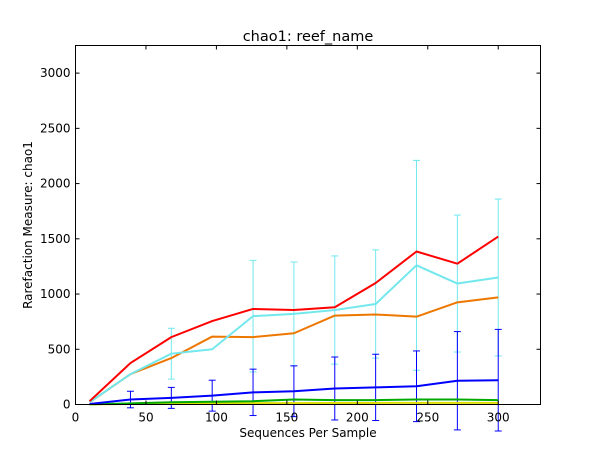  Describe the element at coordinates (55, 184) in the screenshot. I see `y-tick-label: 2000` at that location.